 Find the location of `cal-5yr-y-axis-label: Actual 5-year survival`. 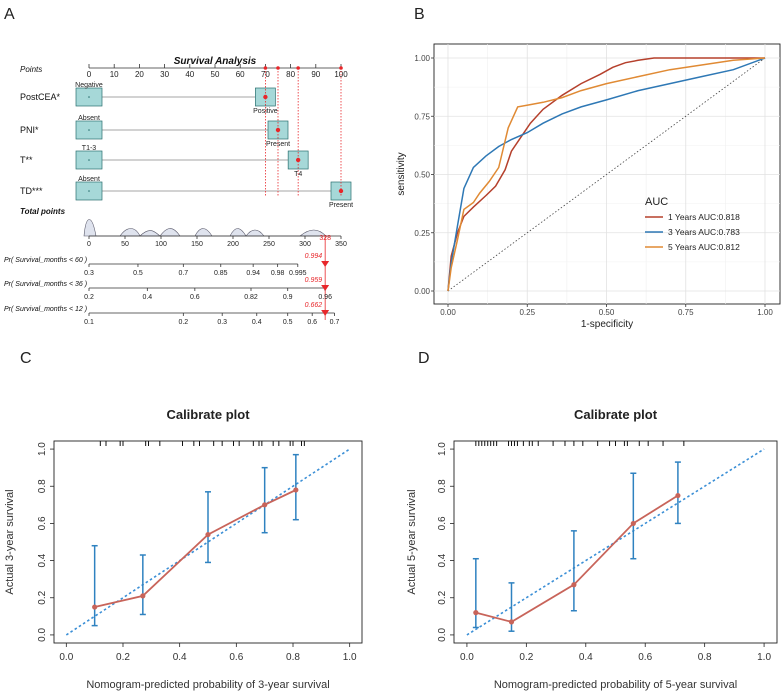

cal-5yr-y-axis-label: Actual 5-year survival is located at coordinates (412, 541).